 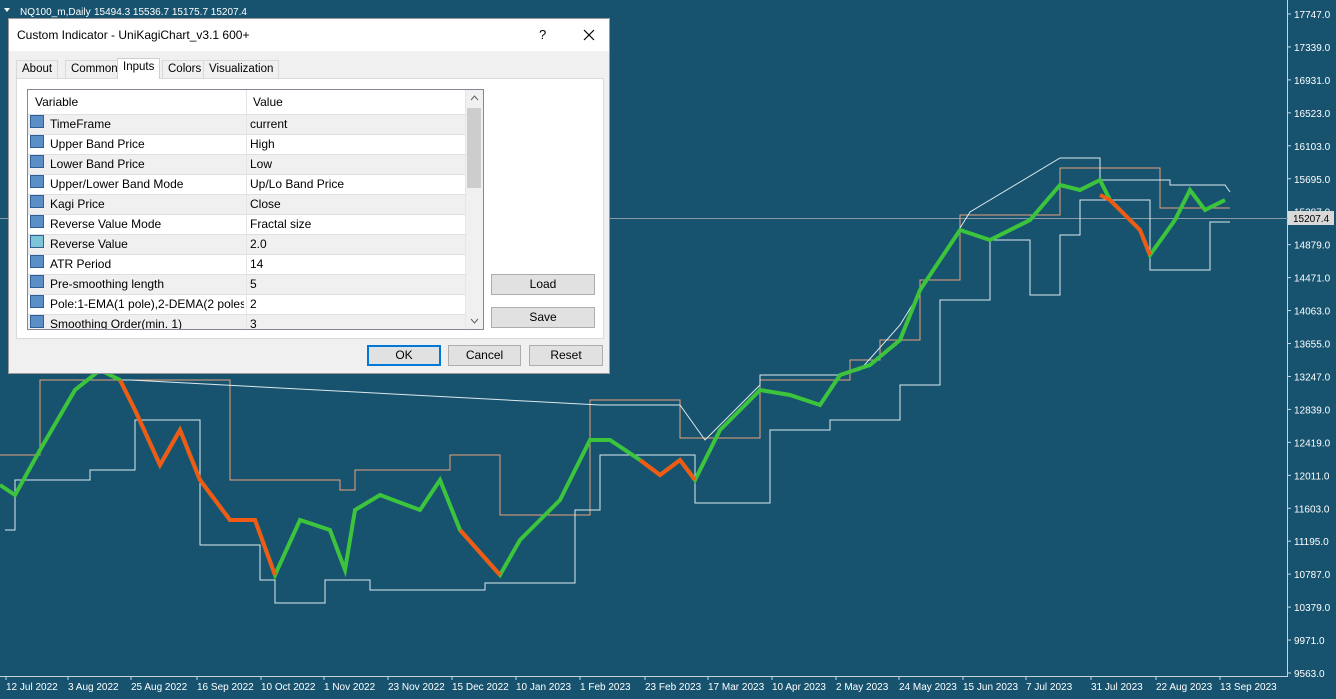 What do you see at coordinates (589, 35) in the screenshot?
I see `close-button` at bounding box center [589, 35].